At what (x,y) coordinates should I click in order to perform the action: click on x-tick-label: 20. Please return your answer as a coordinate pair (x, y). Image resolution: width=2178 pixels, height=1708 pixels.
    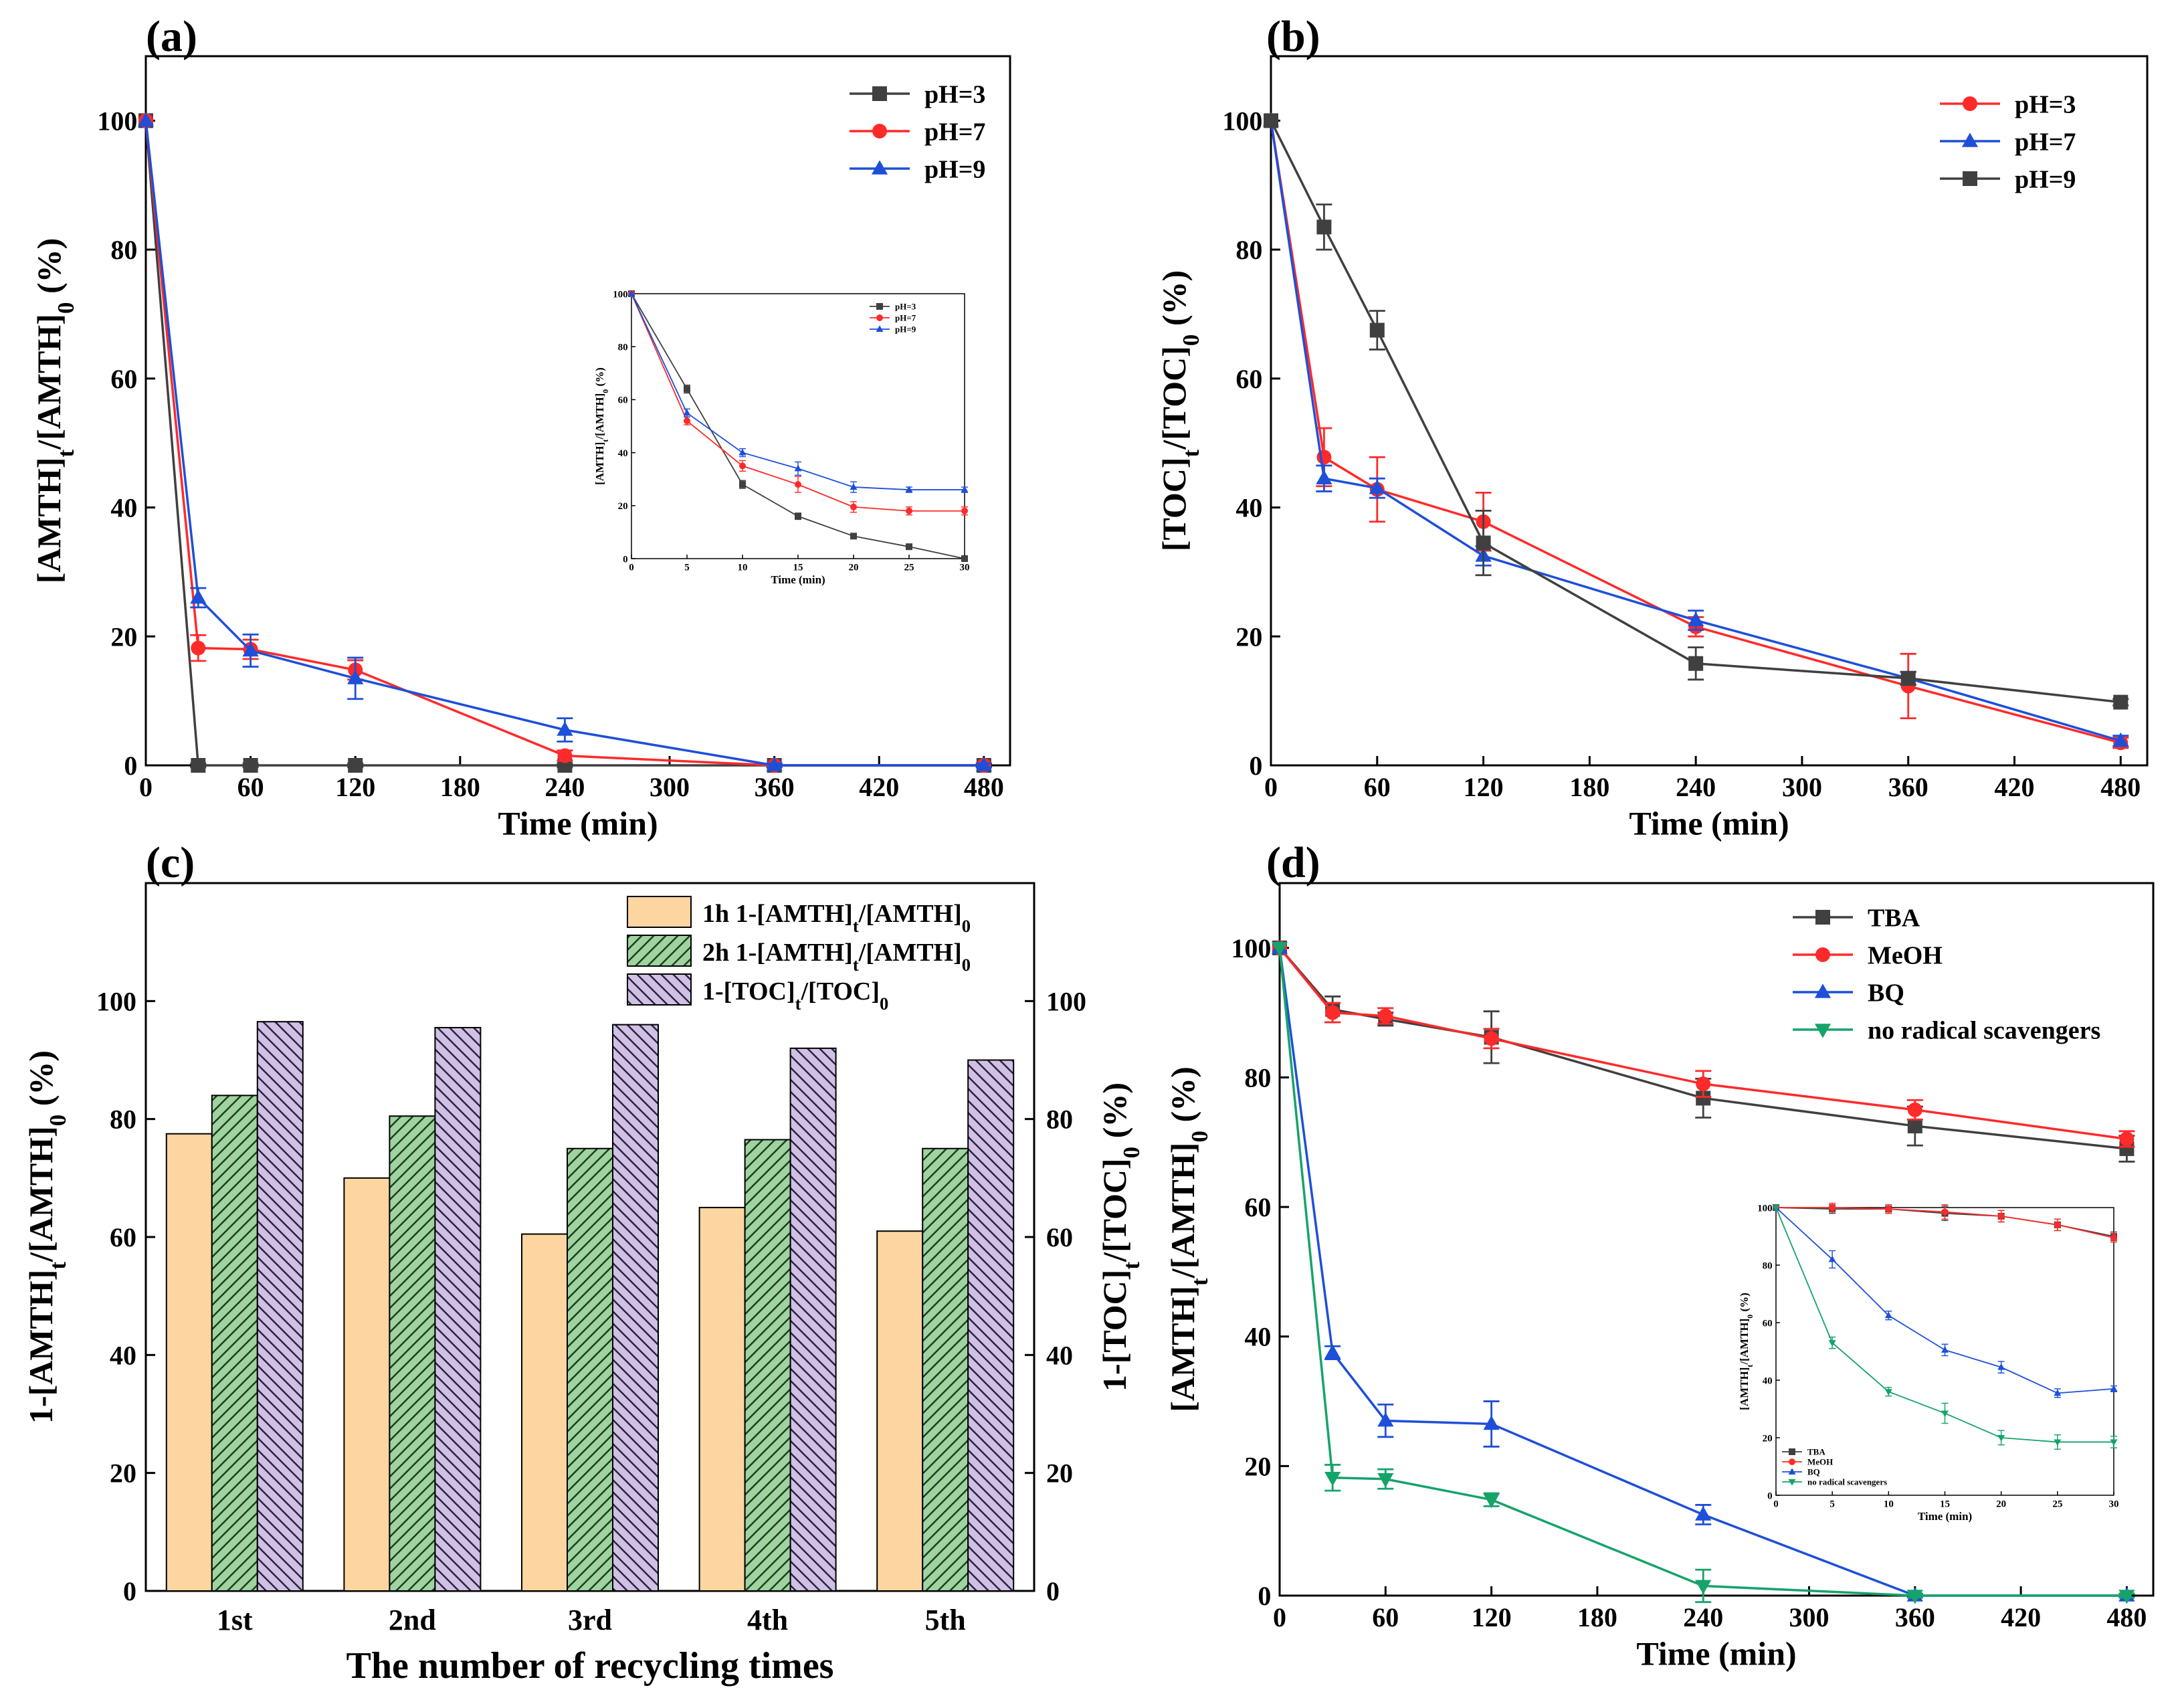
    Looking at the image, I should click on (2001, 1504).